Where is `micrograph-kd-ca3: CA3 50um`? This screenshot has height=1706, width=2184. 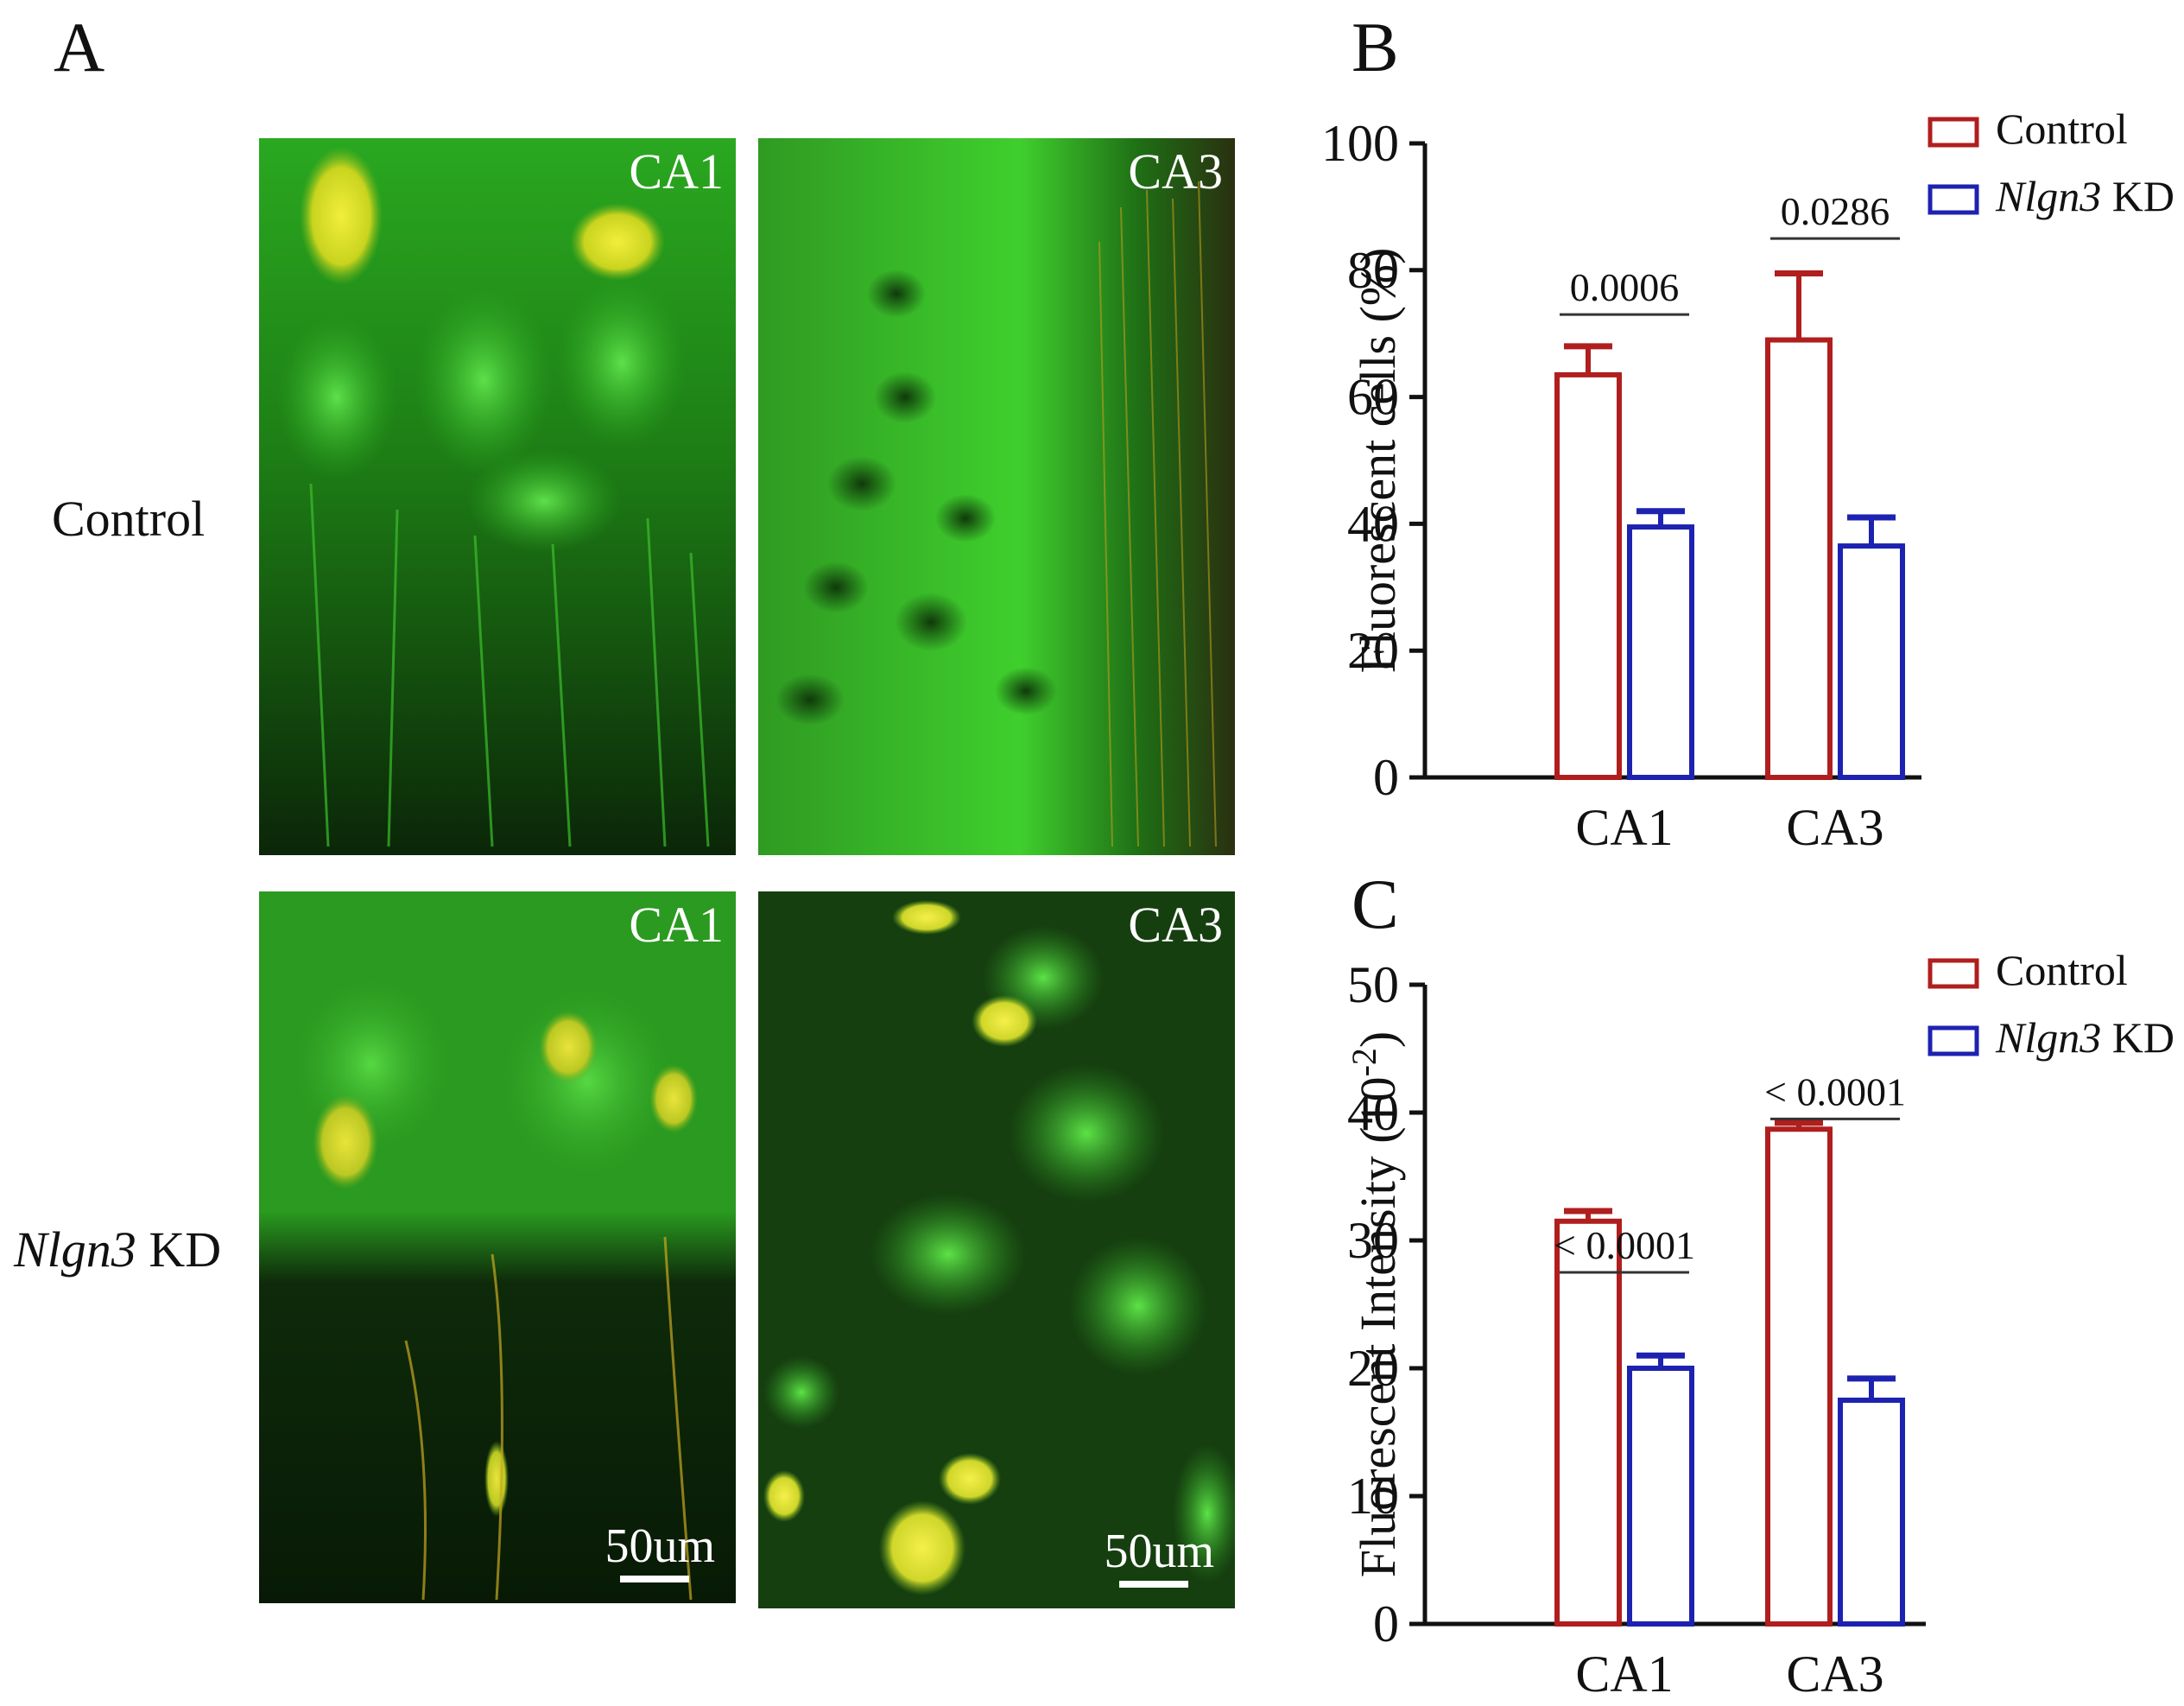 micrograph-kd-ca3: CA3 50um is located at coordinates (997, 1249).